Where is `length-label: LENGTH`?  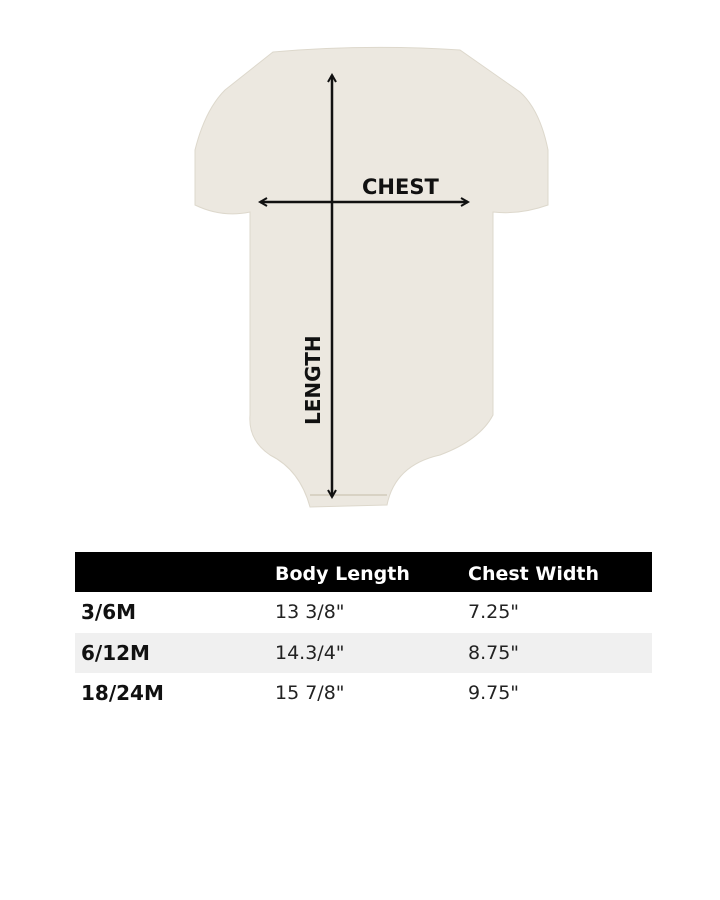
length-label: LENGTH is located at coordinates (313, 380).